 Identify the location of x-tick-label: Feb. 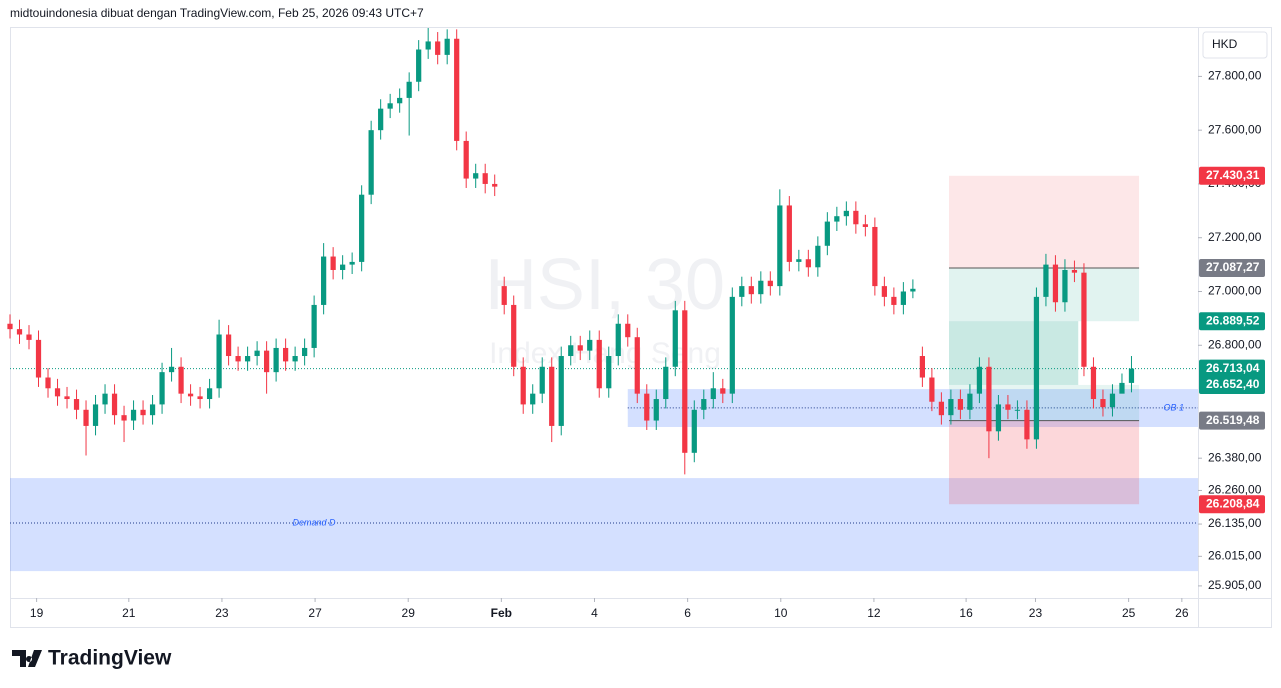
(501, 613).